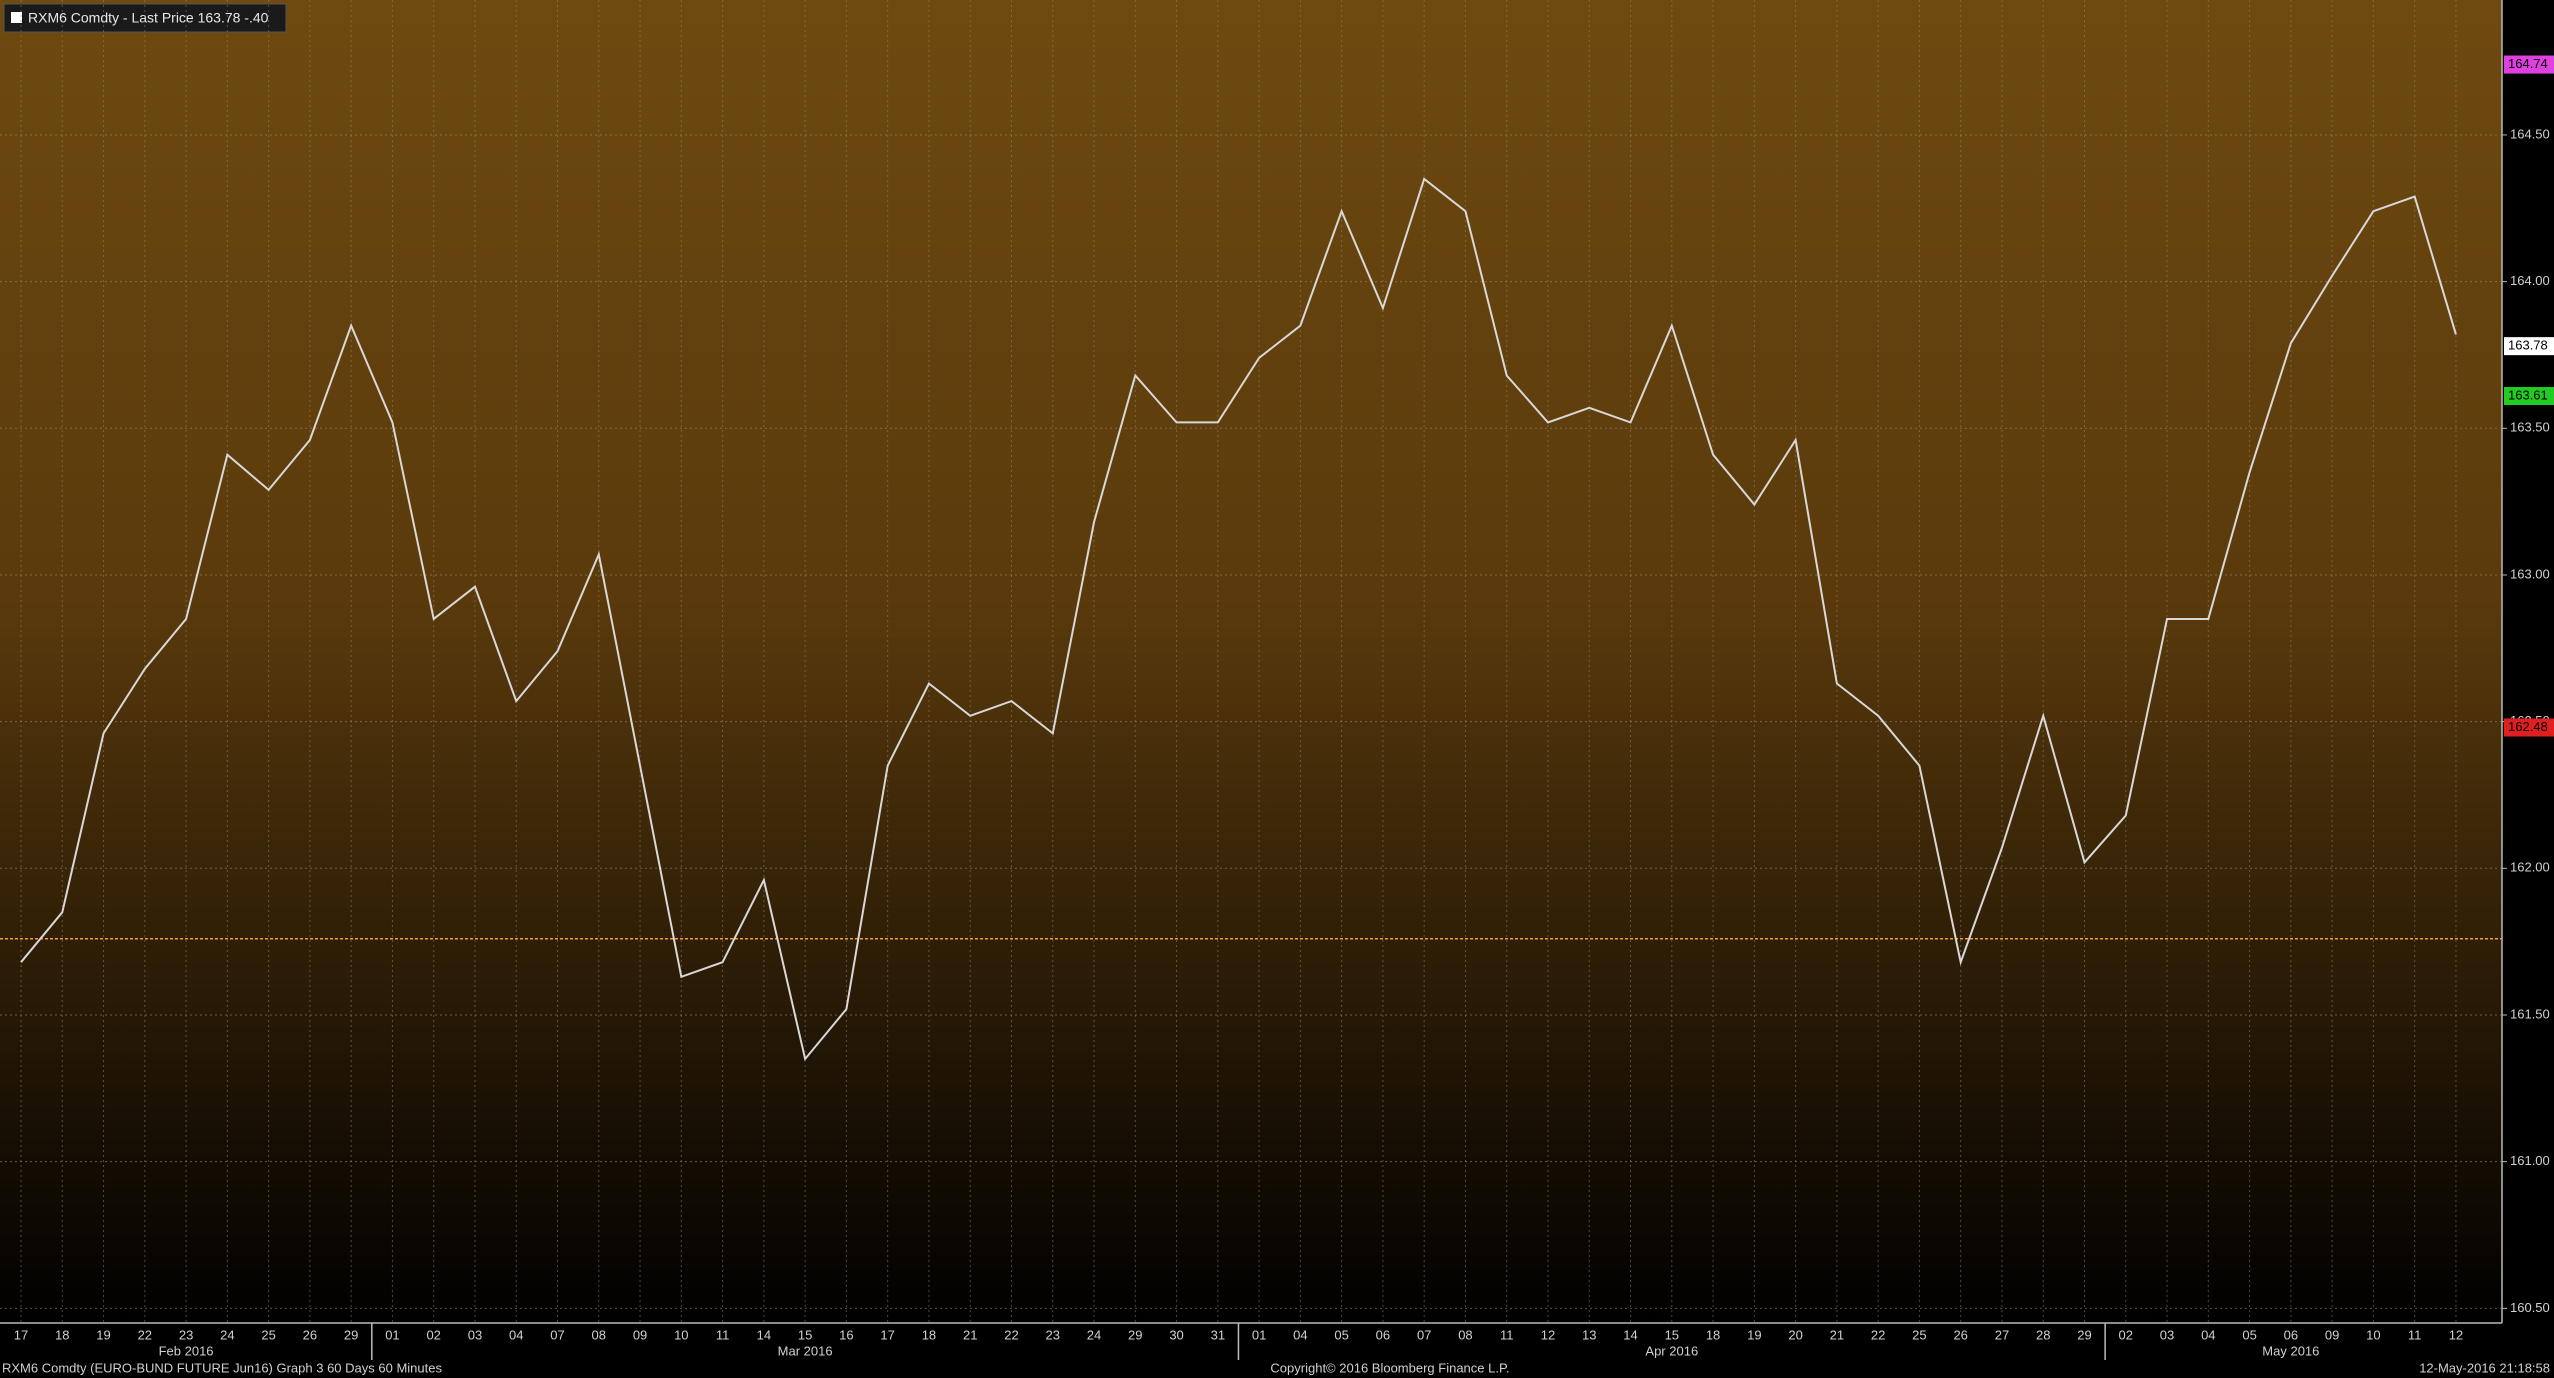 The image size is (2554, 1378). What do you see at coordinates (2530, 1013) in the screenshot?
I see `y-tick-label: 161.50` at bounding box center [2530, 1013].